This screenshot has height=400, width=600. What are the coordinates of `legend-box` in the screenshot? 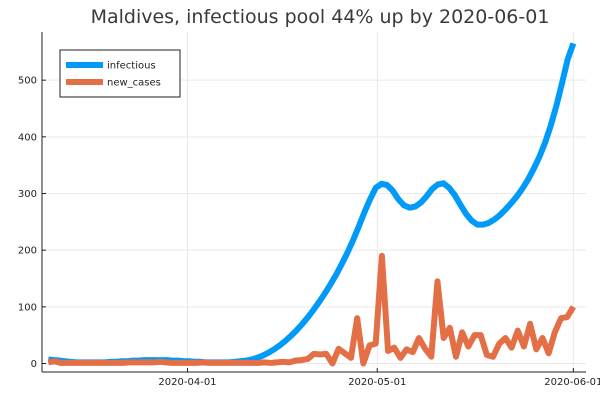 It's located at (120, 73).